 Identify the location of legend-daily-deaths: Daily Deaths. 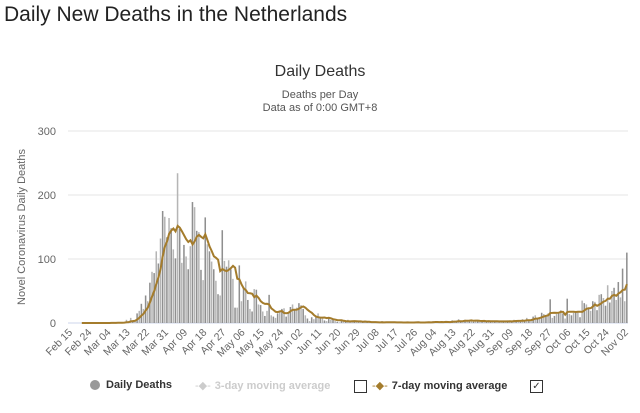
(131, 385).